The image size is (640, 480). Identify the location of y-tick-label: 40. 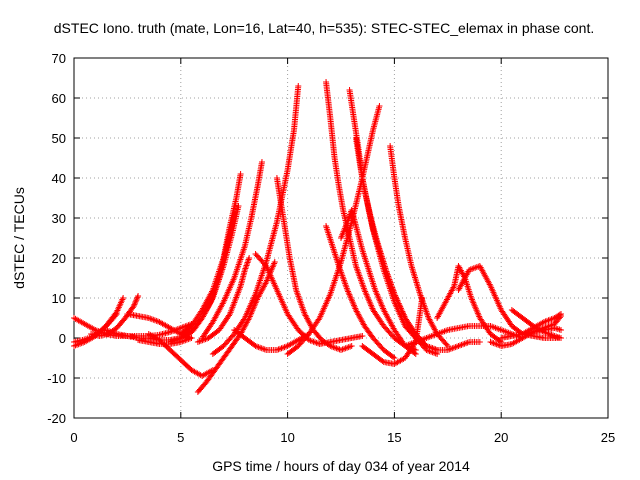
(59, 178).